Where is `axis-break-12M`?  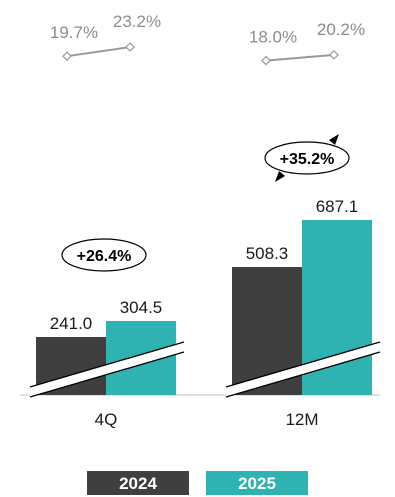 axis-break-12M is located at coordinates (303, 369).